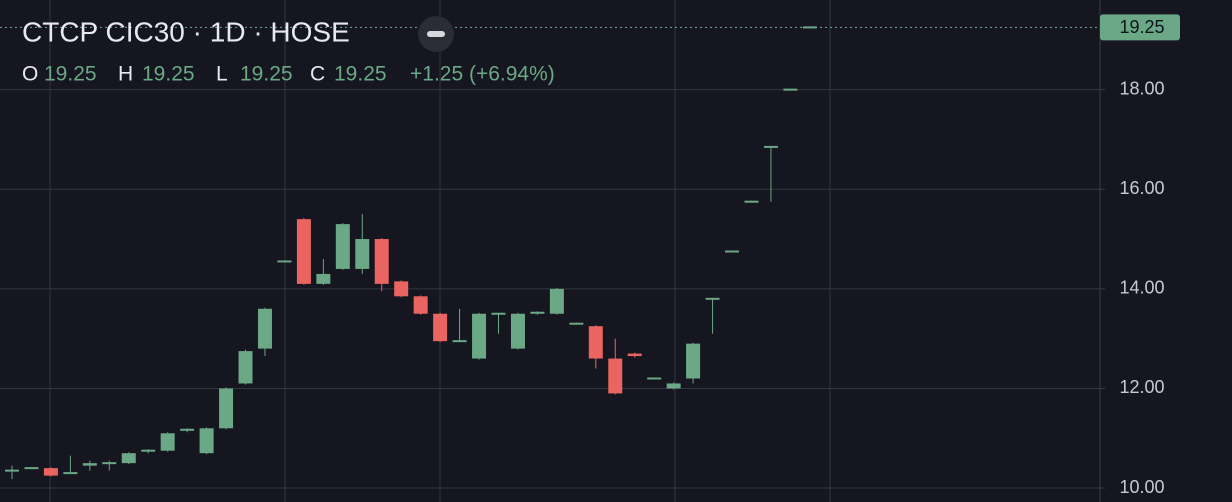 The height and width of the screenshot is (502, 1232). I want to click on last-price-label: 19.25, so click(1141, 27).